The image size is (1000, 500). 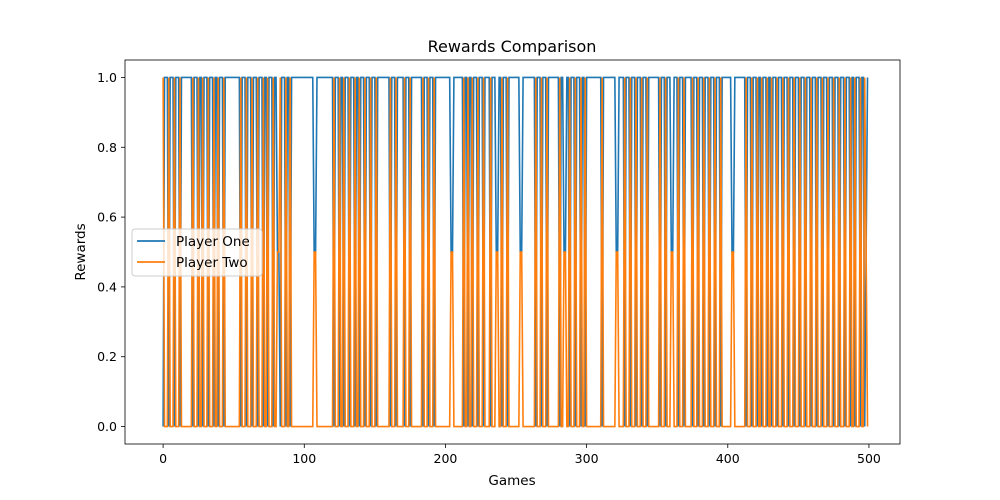 I want to click on y-tick-label: 0.4, so click(x=107, y=286).